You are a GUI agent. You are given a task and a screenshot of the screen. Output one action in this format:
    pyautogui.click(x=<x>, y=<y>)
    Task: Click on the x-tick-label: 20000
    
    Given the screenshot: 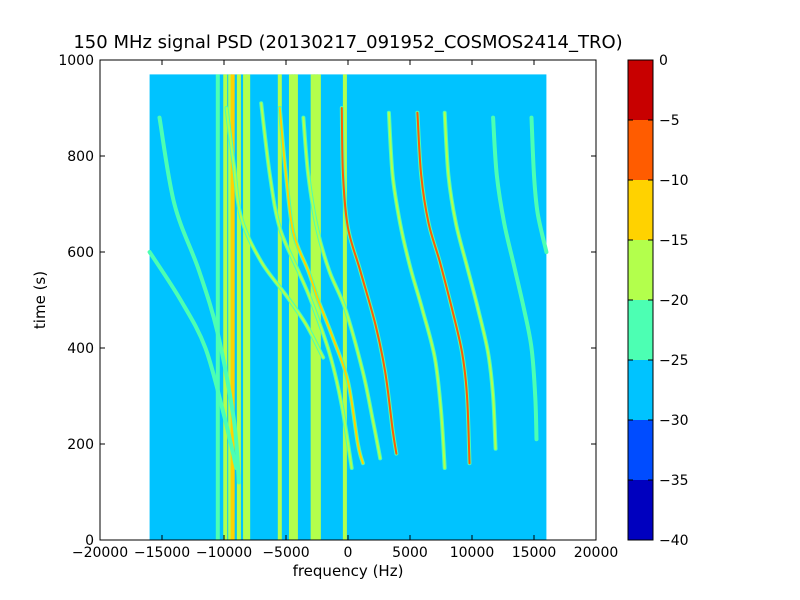 What is the action you would take?
    pyautogui.click(x=596, y=553)
    